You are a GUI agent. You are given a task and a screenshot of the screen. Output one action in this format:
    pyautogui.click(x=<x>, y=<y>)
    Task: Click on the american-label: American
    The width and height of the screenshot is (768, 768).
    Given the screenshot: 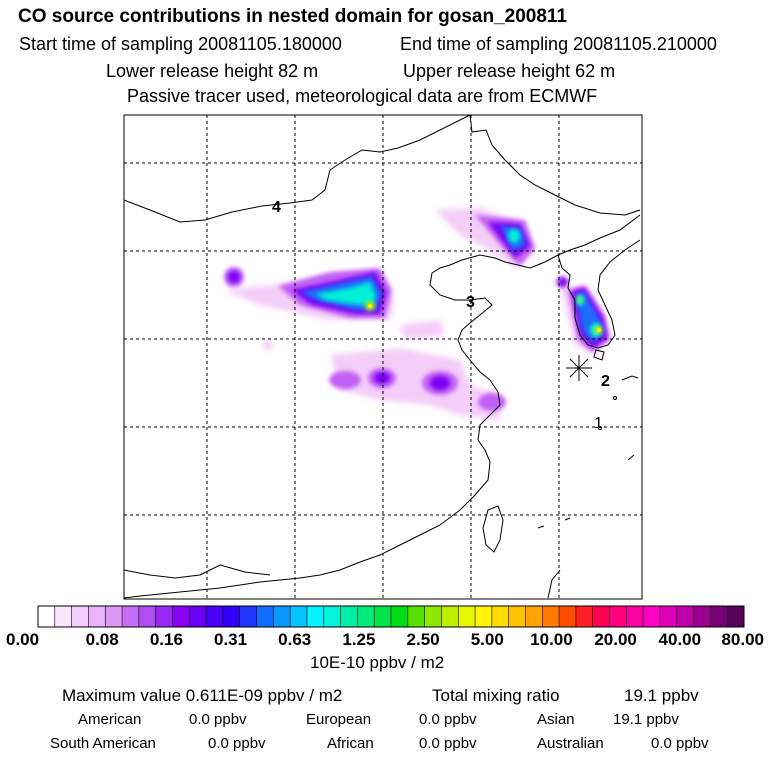 What is the action you would take?
    pyautogui.click(x=110, y=719)
    